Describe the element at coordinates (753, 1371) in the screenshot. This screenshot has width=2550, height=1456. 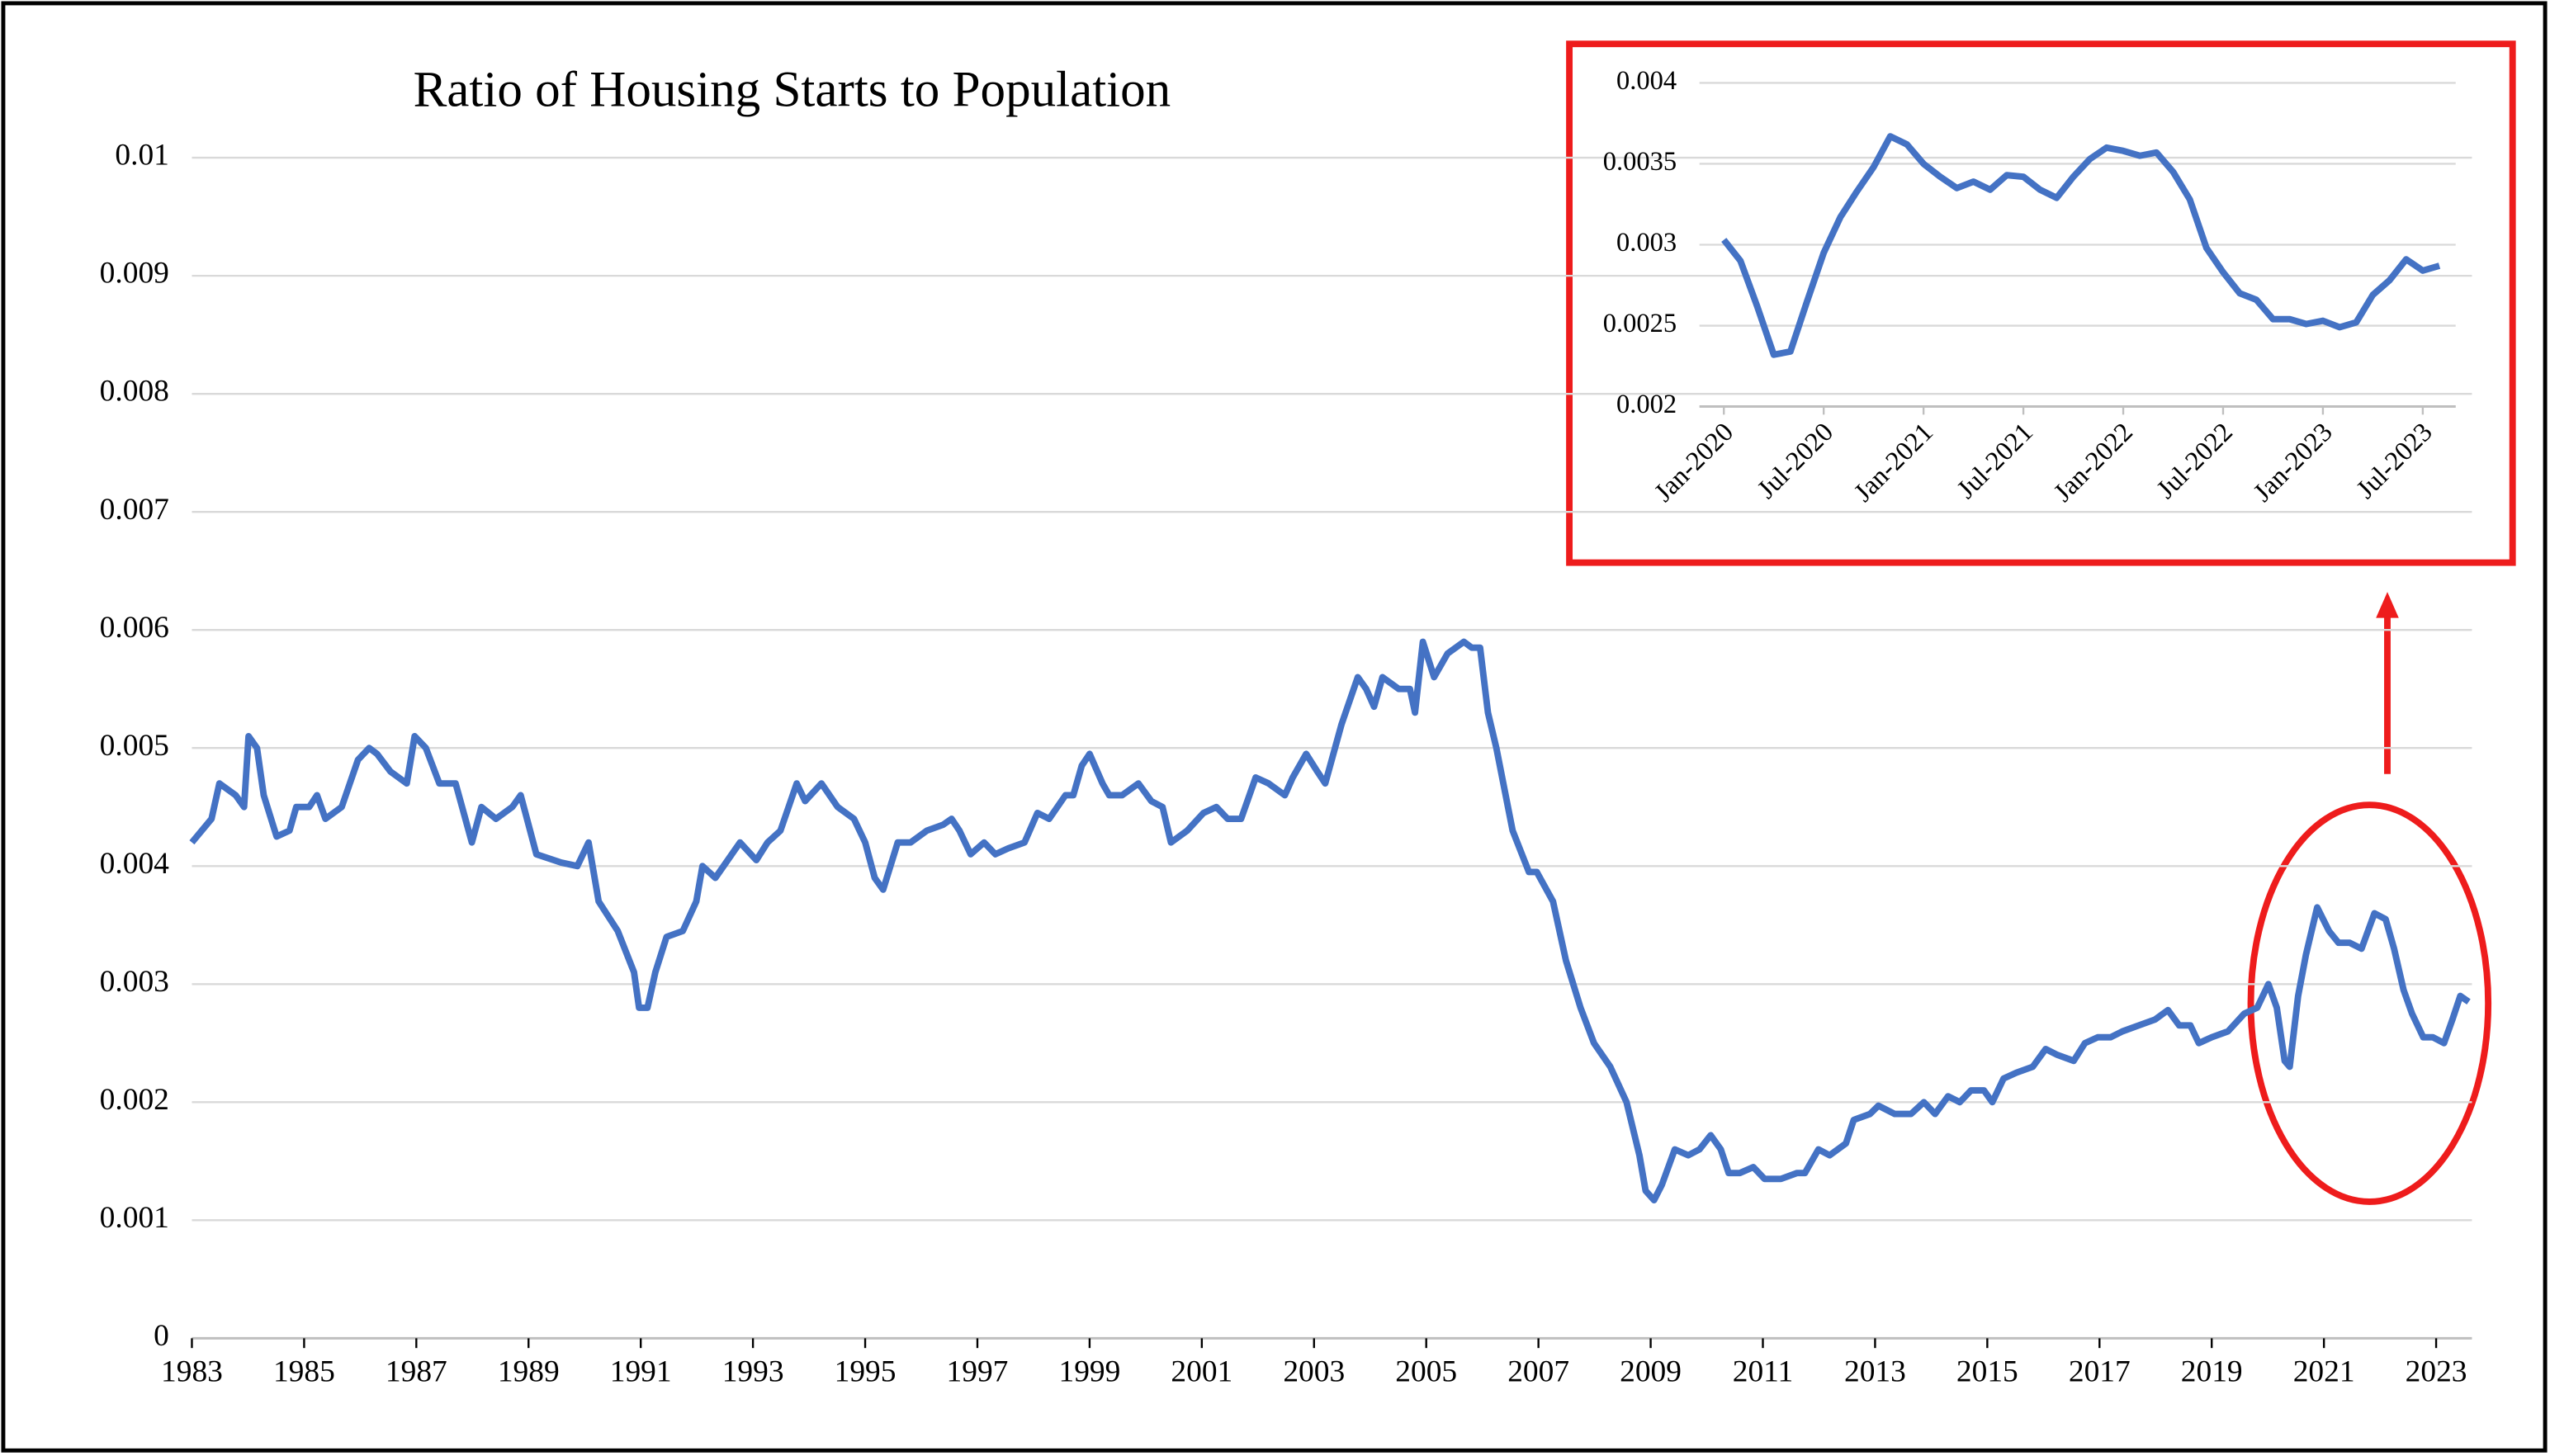
I see `x-tick-label: 1993` at that location.